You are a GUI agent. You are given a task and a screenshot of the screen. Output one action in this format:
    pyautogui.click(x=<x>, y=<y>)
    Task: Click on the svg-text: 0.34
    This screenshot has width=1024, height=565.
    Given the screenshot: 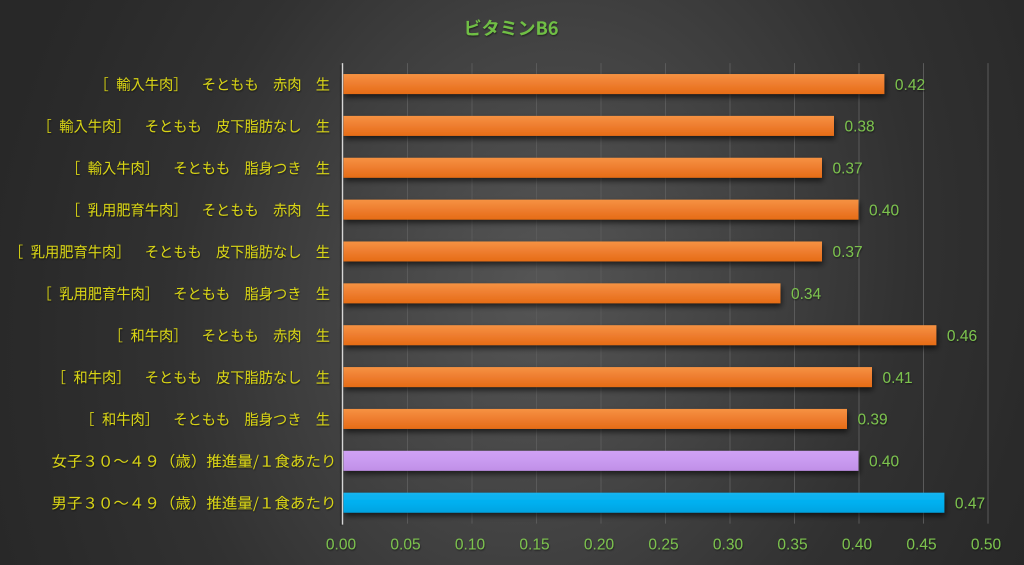 What is the action you would take?
    pyautogui.click(x=806, y=294)
    